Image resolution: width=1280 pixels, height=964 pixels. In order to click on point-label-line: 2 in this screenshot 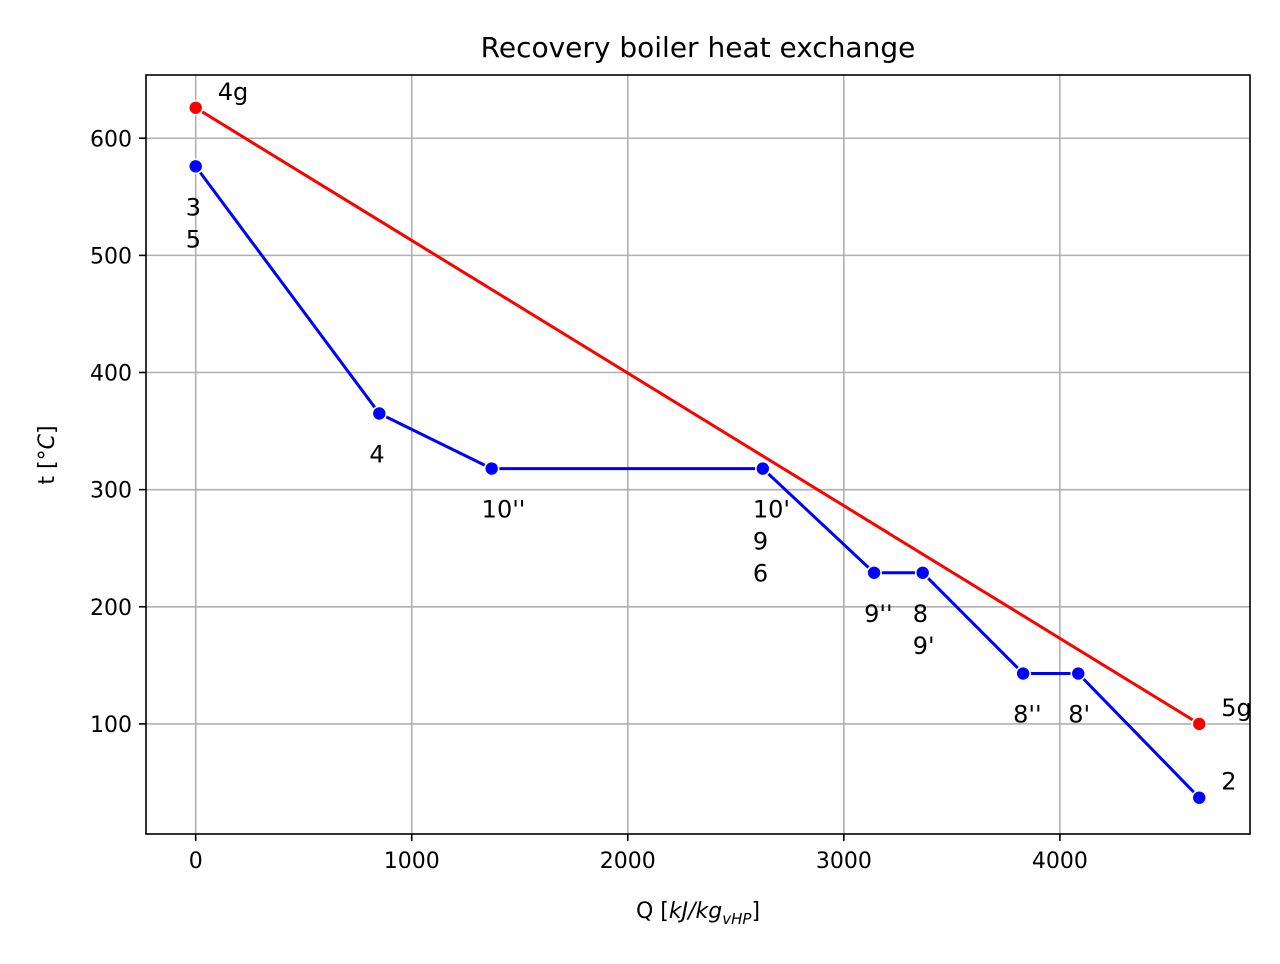, I will do `click(1228, 782)`.